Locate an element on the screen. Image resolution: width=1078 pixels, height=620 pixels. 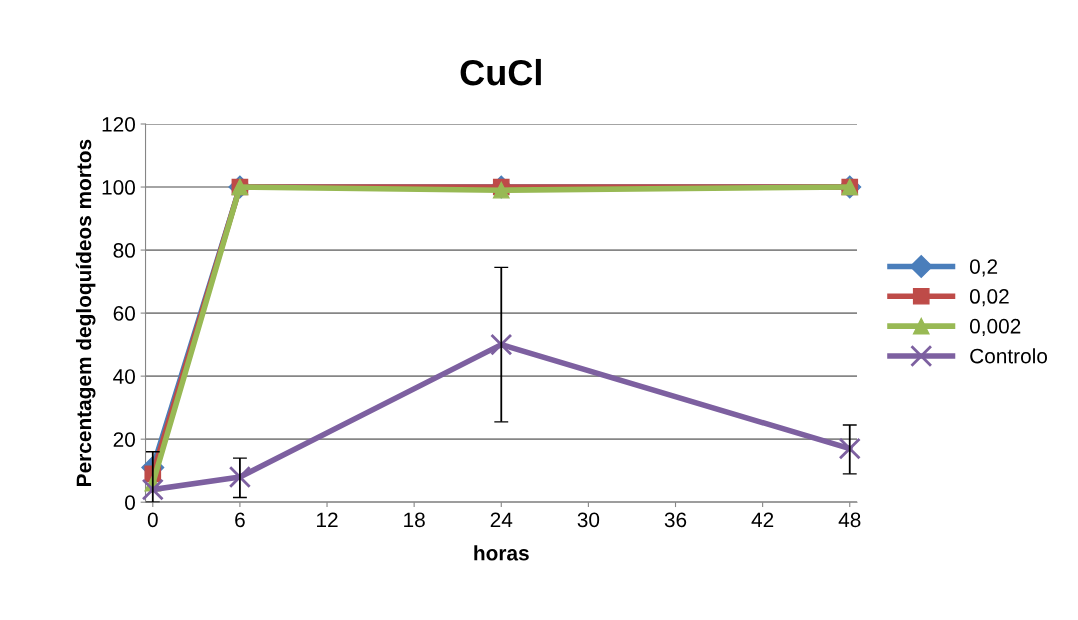
y-tick-label: 100 is located at coordinates (118, 187).